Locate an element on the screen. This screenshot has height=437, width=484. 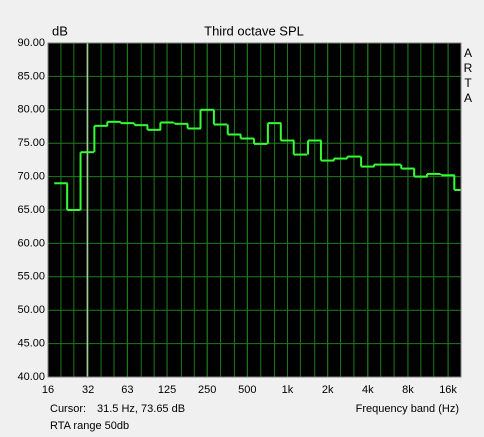
x-tick-label: 8k is located at coordinates (408, 390).